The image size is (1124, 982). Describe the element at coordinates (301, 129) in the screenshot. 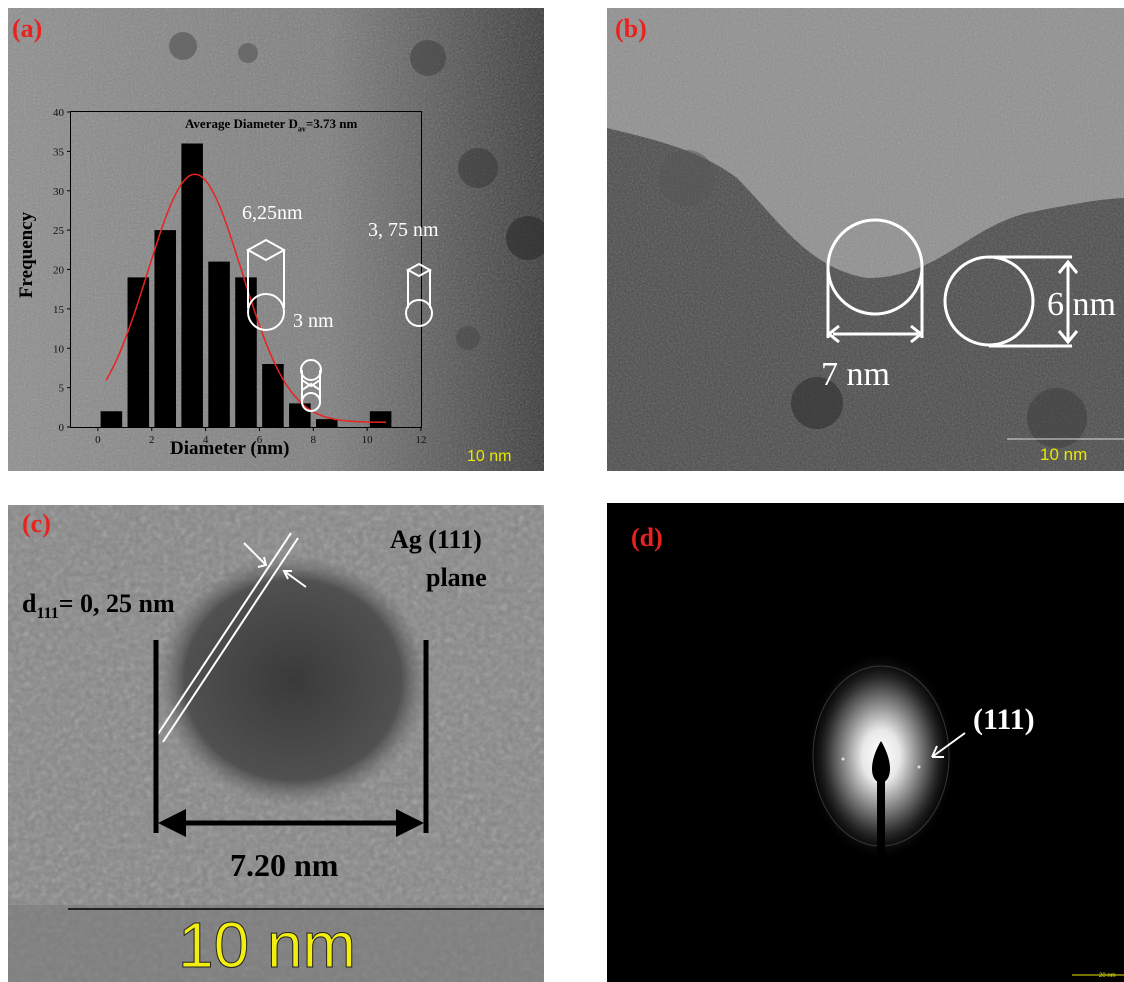

I see `chart-title-sub: av` at that location.